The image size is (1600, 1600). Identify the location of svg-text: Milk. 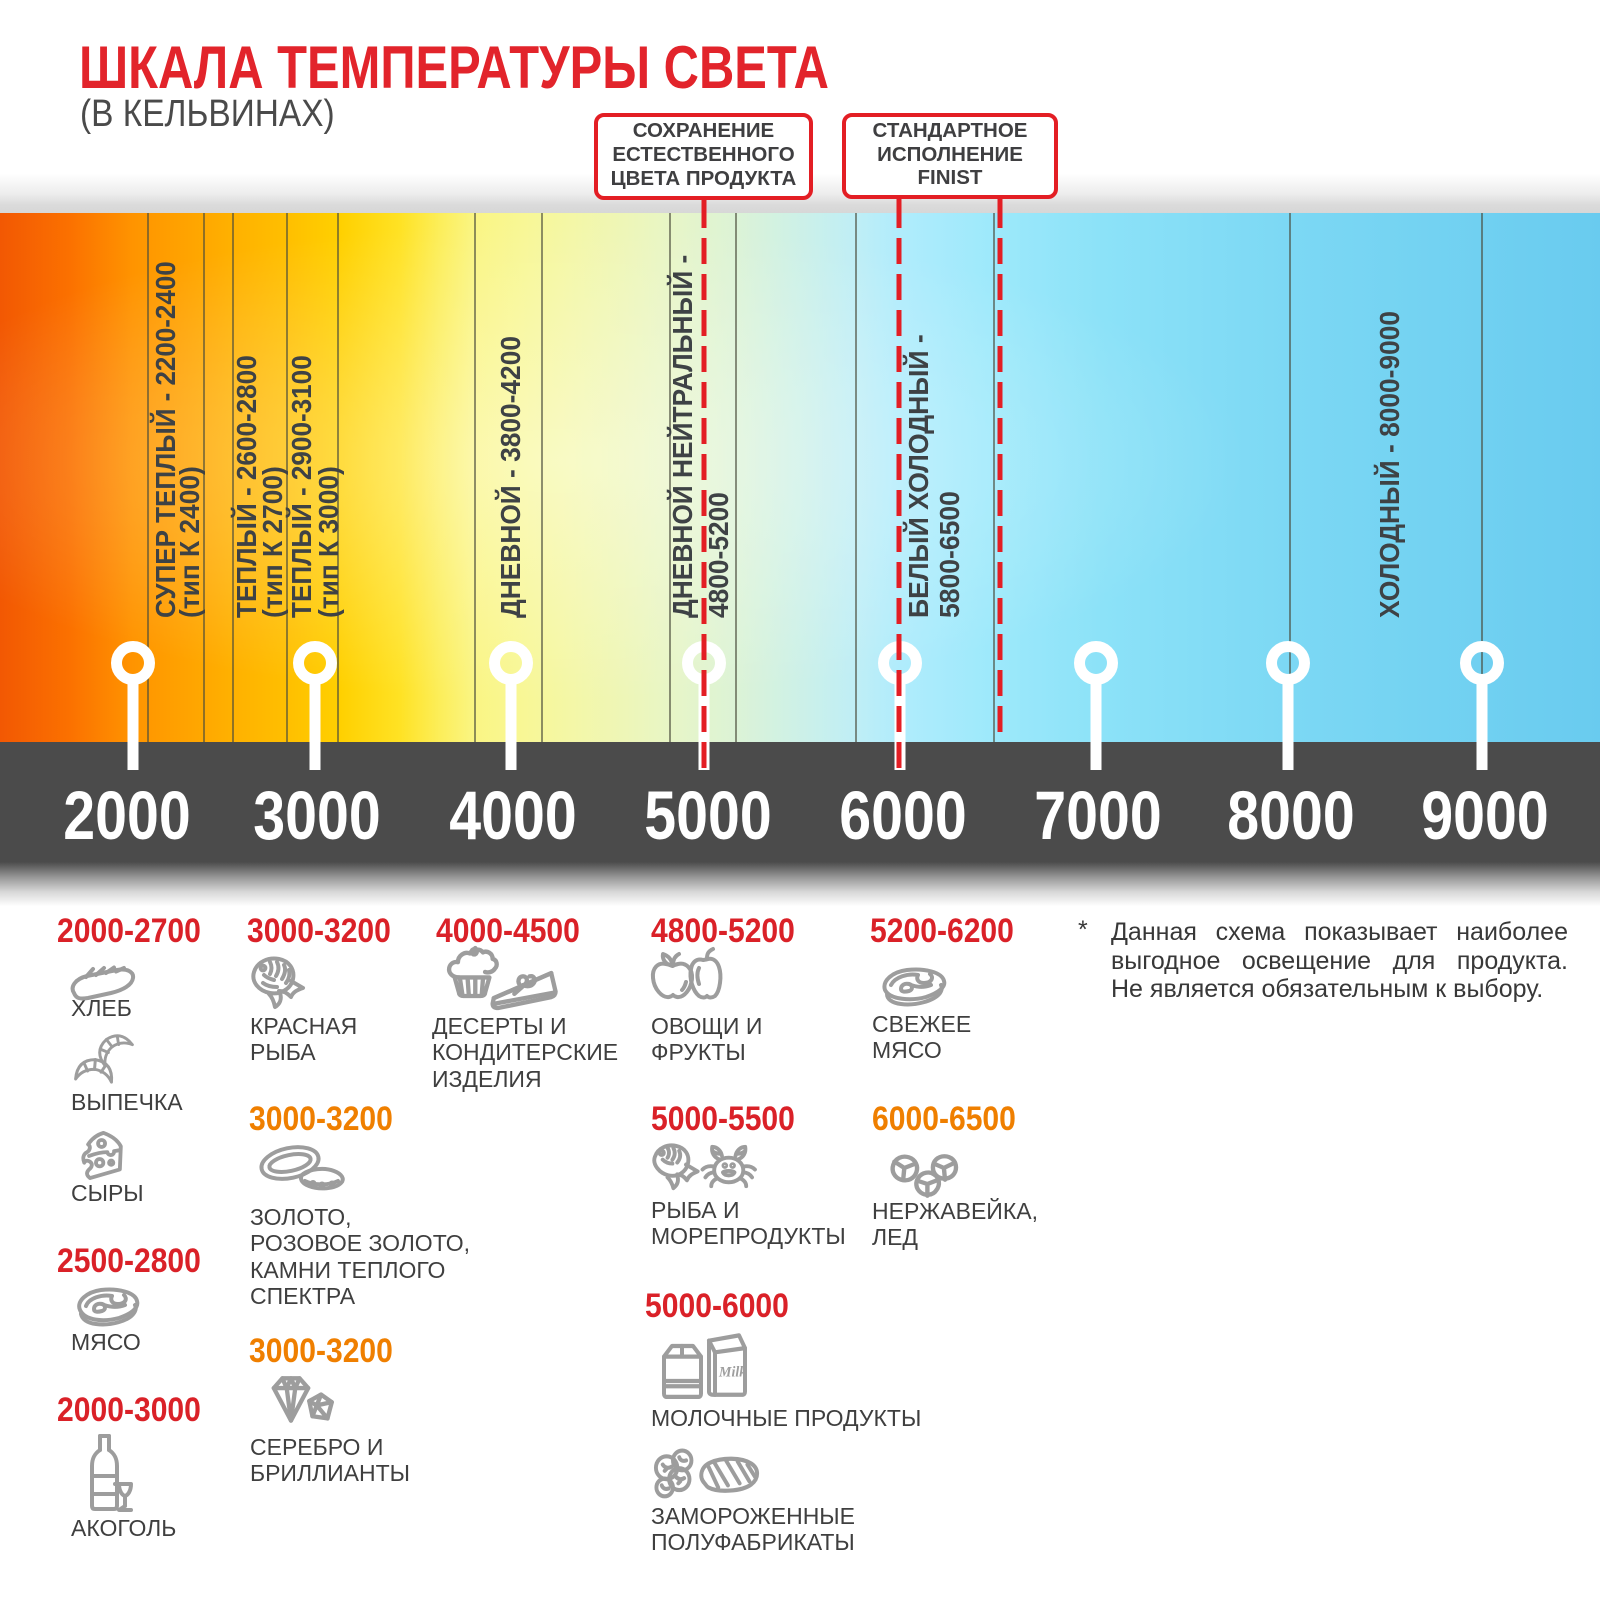
(732, 1372).